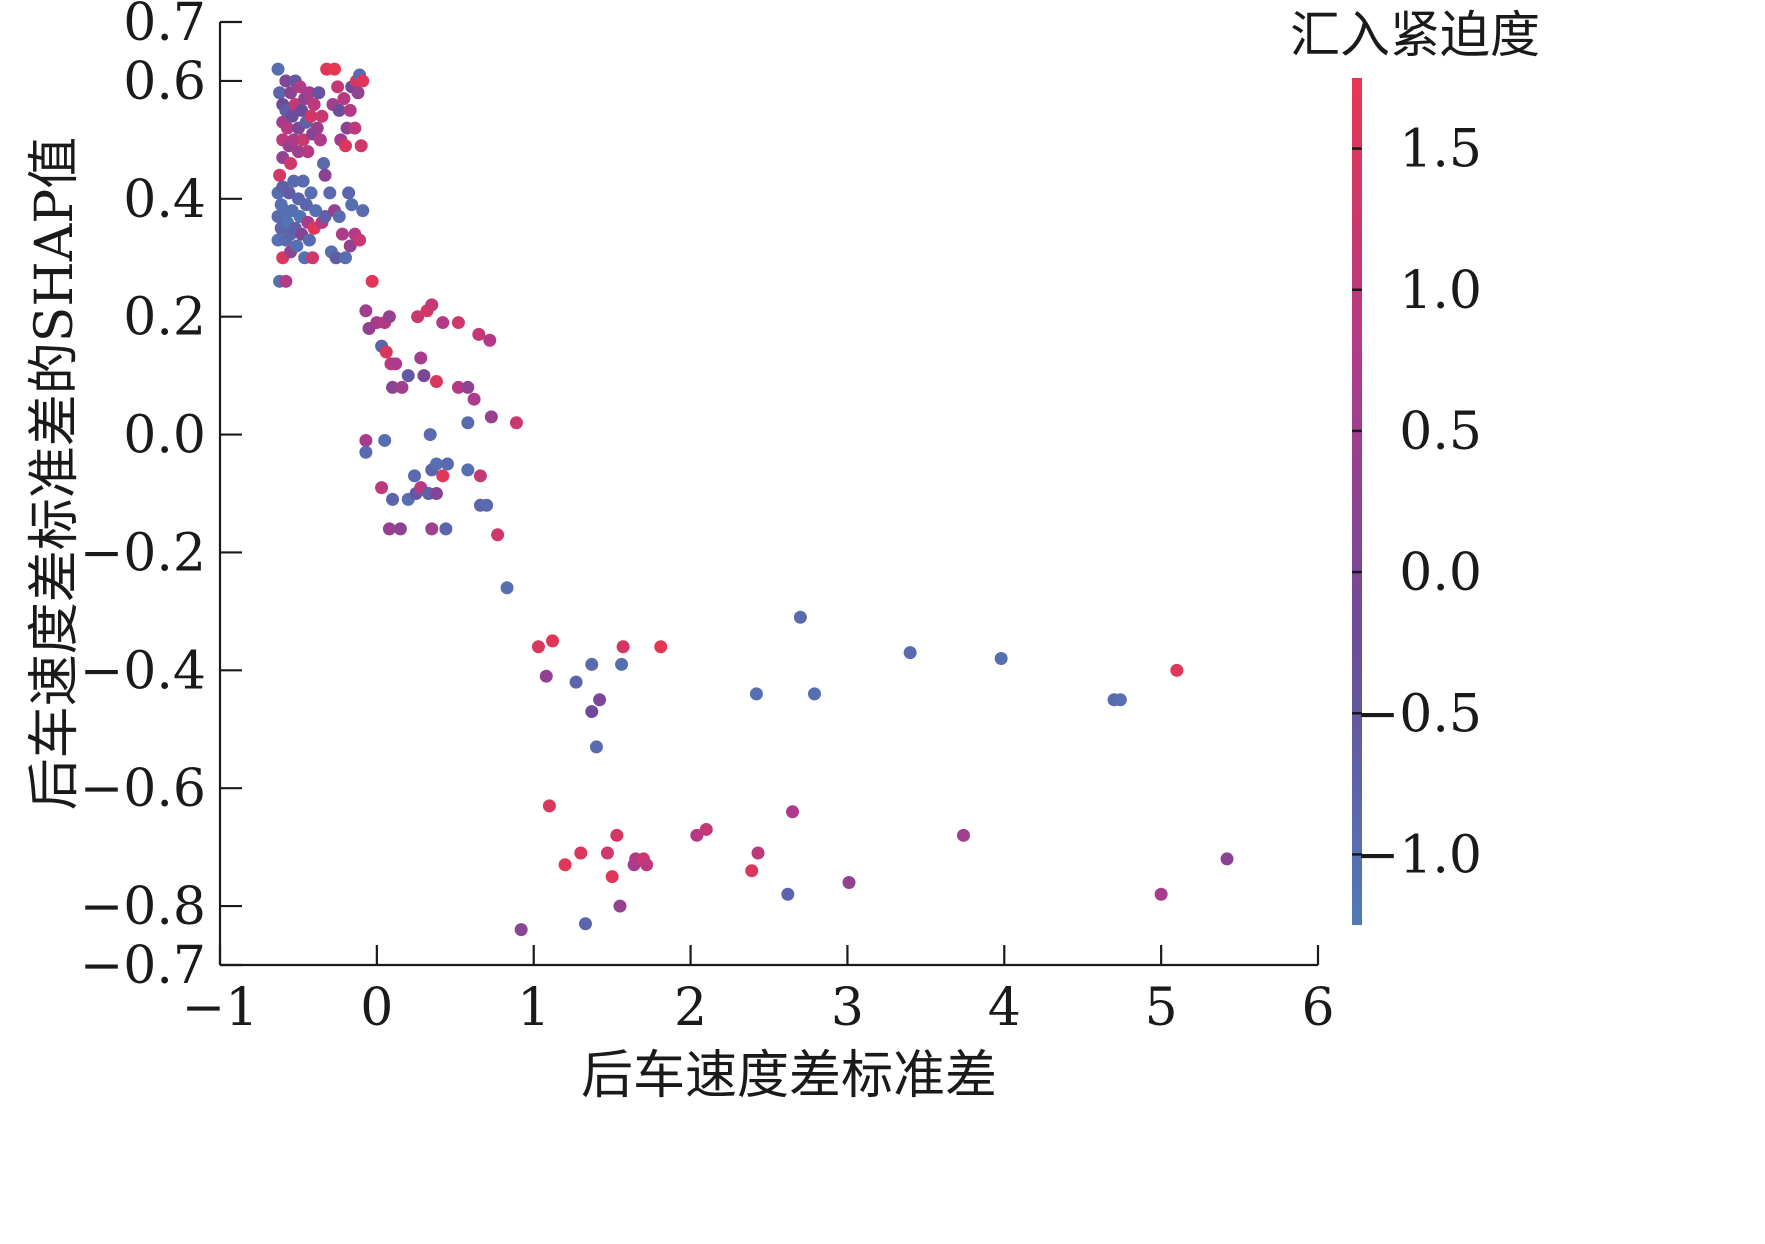 The height and width of the screenshot is (1244, 1765). What do you see at coordinates (789, 1076) in the screenshot?
I see `x-axis-label: 后车速度差标准差` at bounding box center [789, 1076].